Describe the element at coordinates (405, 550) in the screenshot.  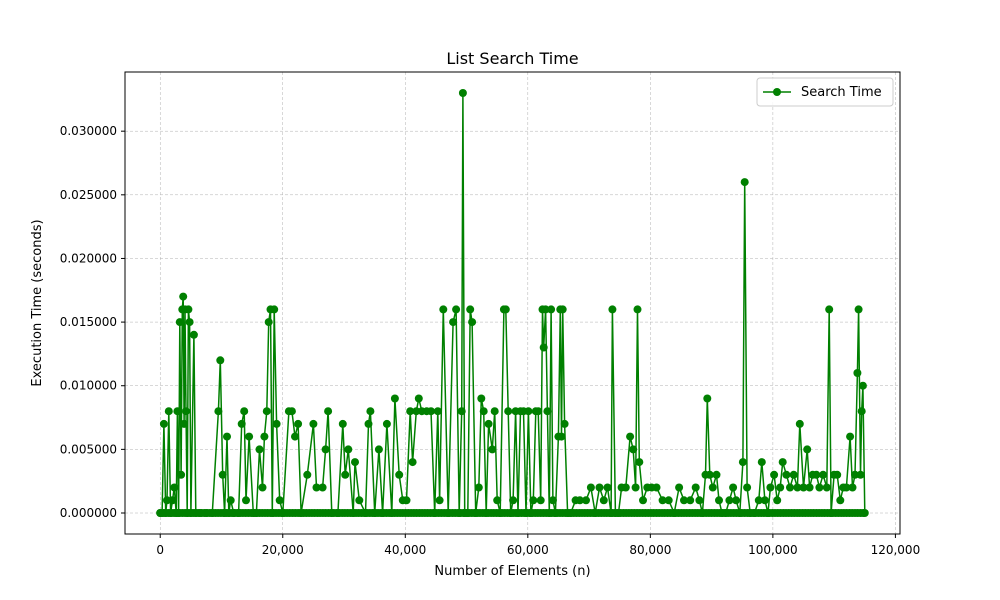
I see `x-tick-label: 40,000` at that location.